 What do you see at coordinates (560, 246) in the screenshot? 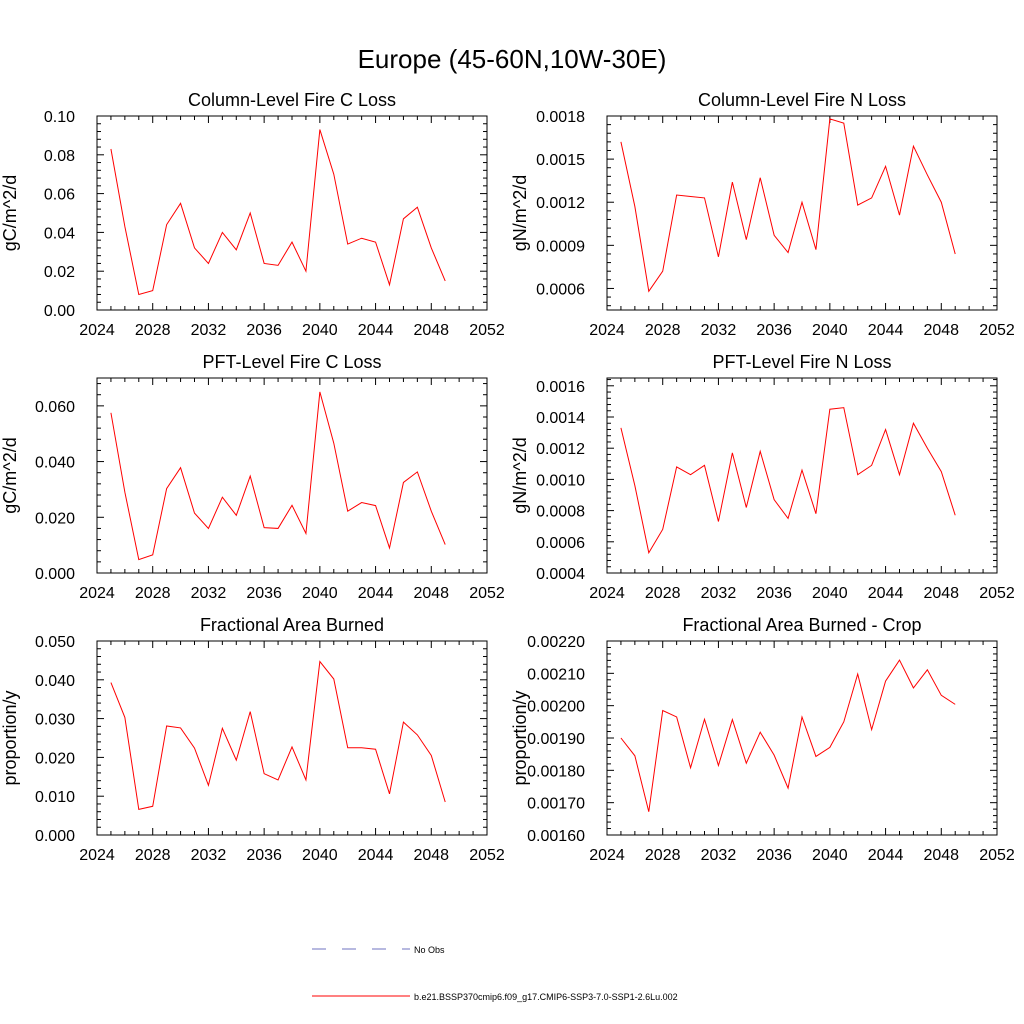
I see `y-tick-label: 0.0009` at bounding box center [560, 246].